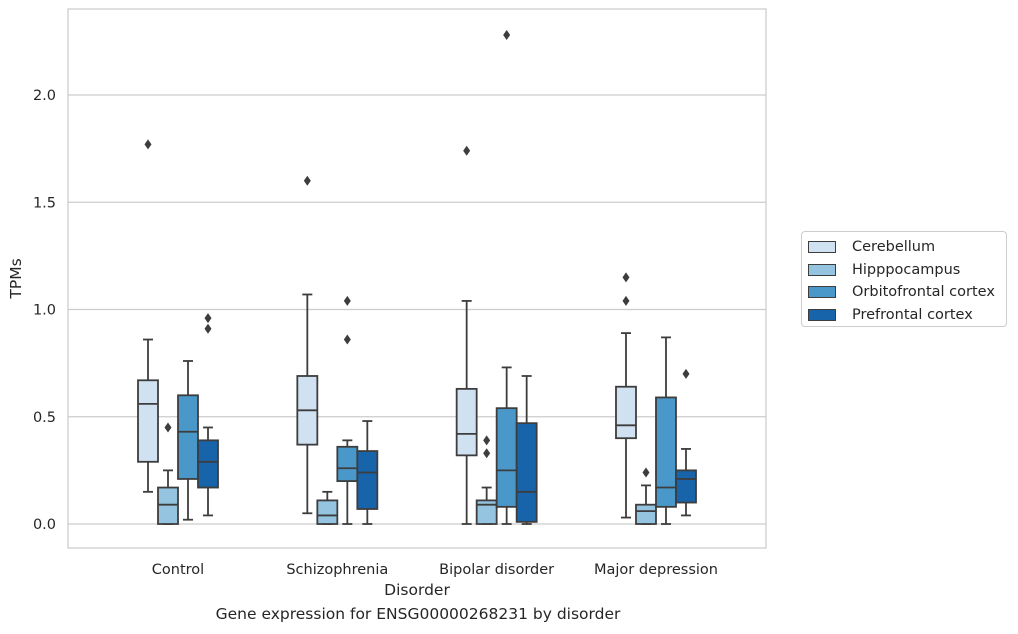 The image size is (1018, 634). I want to click on y-tick-label: 0.5, so click(44, 418).